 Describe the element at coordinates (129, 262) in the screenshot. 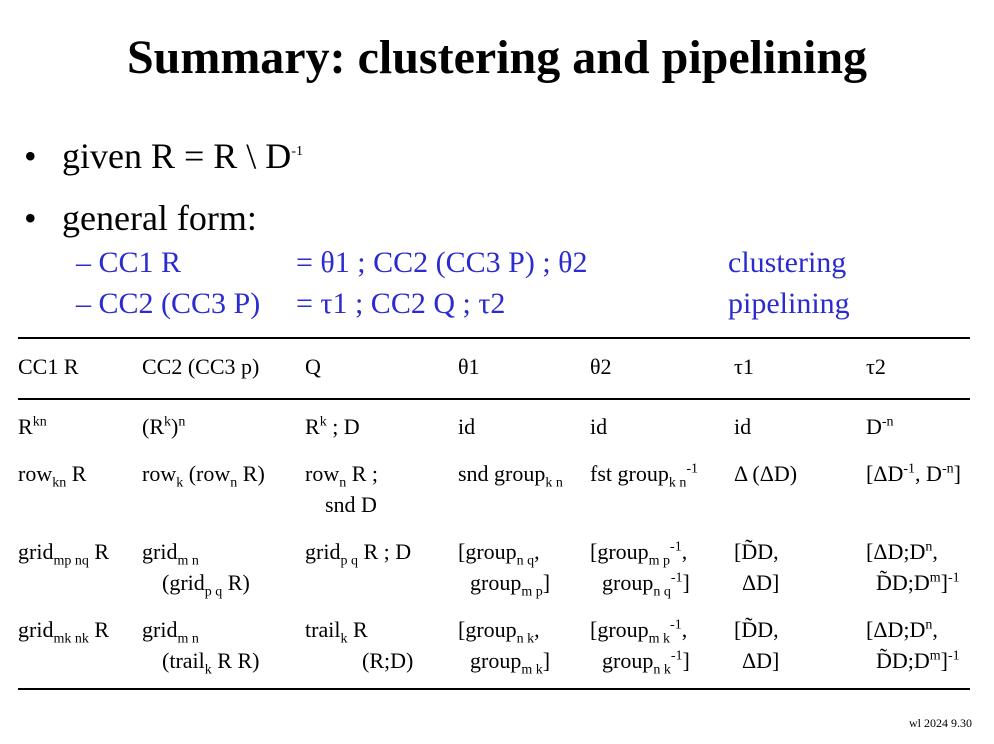

I see `sub-lhs: – CC1 R` at that location.